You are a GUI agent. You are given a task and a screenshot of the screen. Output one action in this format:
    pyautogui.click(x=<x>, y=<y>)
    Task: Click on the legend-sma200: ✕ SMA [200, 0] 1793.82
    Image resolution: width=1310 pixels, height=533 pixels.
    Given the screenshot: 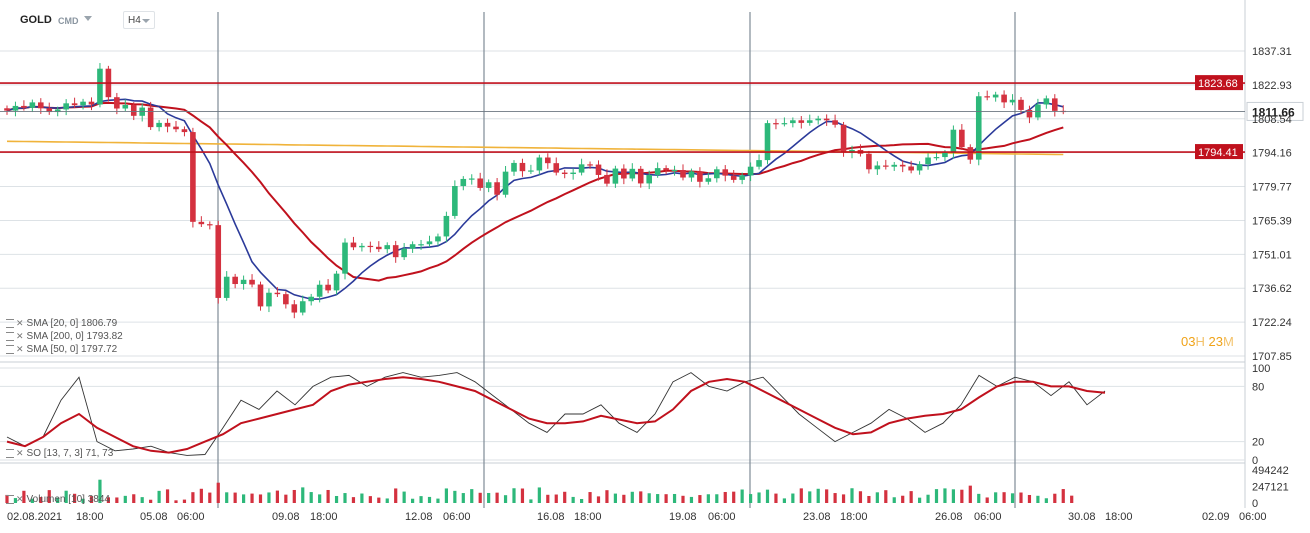 What is the action you would take?
    pyautogui.click(x=64, y=336)
    